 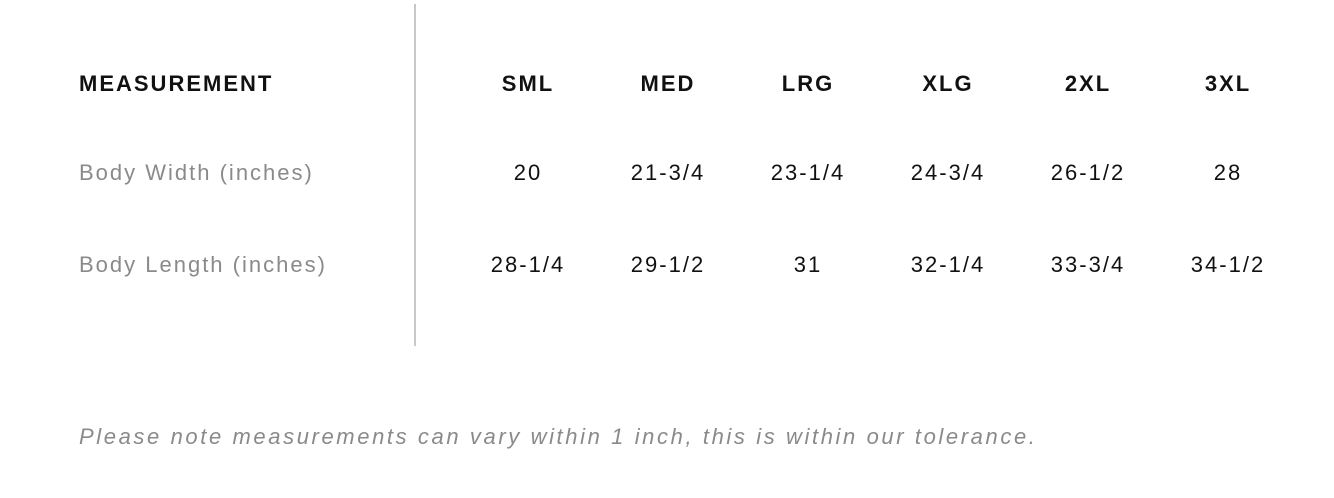 I want to click on cell-value: 26-1/2, so click(x=1088, y=172).